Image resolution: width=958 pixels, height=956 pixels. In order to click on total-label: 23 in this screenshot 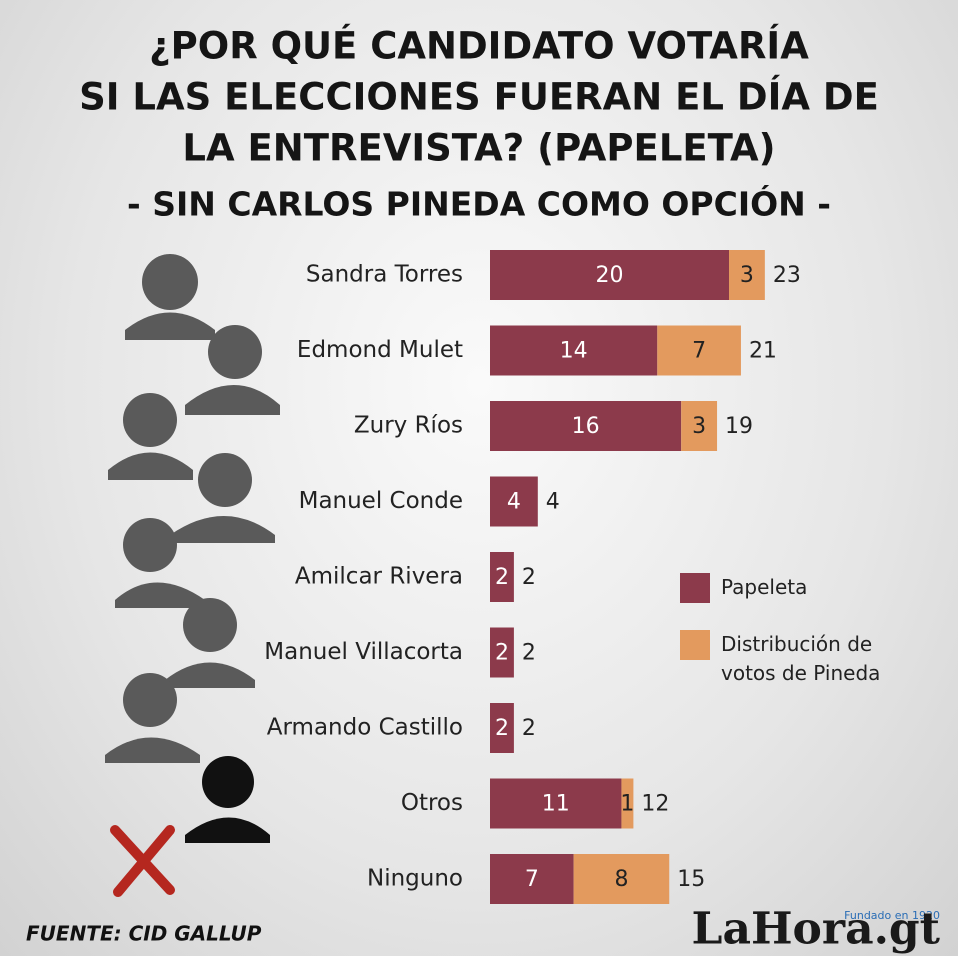, I will do `click(787, 275)`.